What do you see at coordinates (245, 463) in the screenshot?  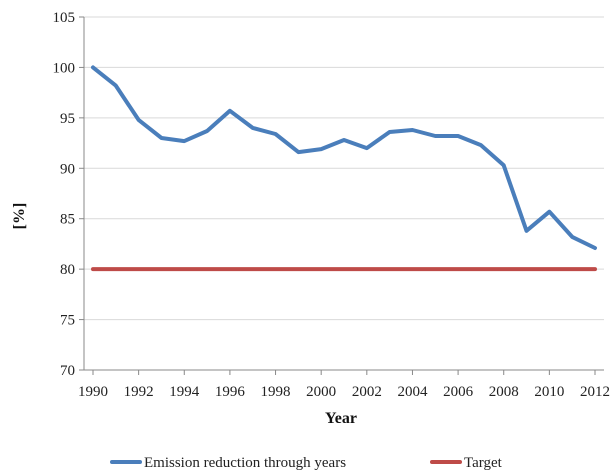 I see `legend-label: Emission reduction through years` at bounding box center [245, 463].